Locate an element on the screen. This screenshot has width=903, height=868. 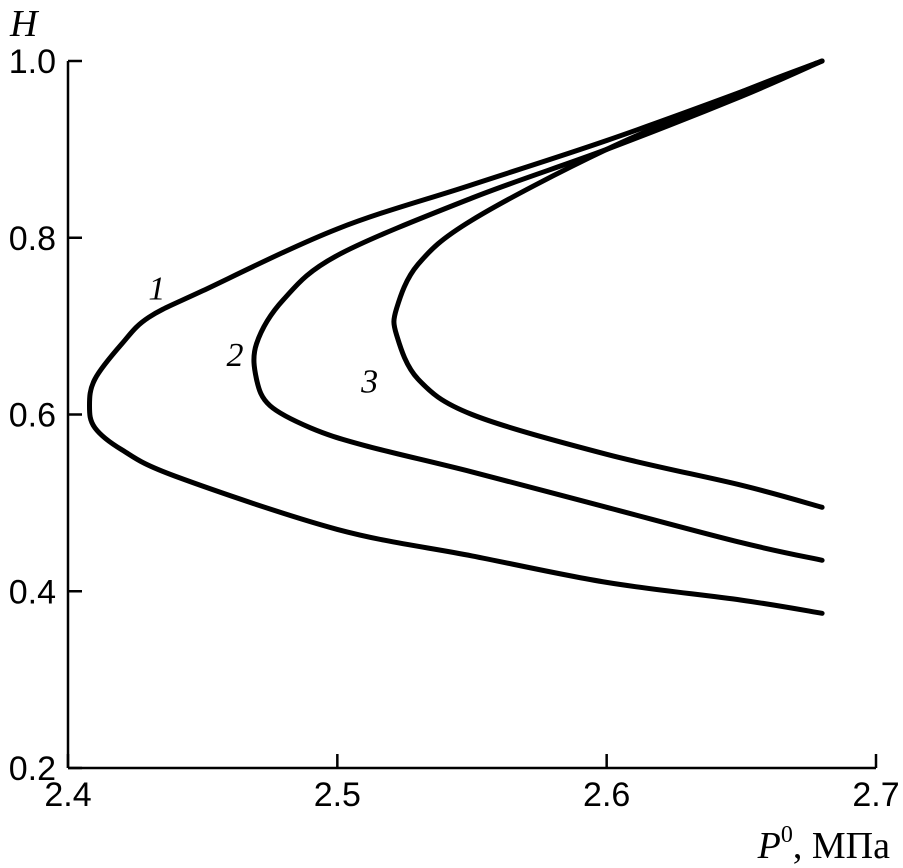
x-axis-title-symbol: P is located at coordinates (769, 846).